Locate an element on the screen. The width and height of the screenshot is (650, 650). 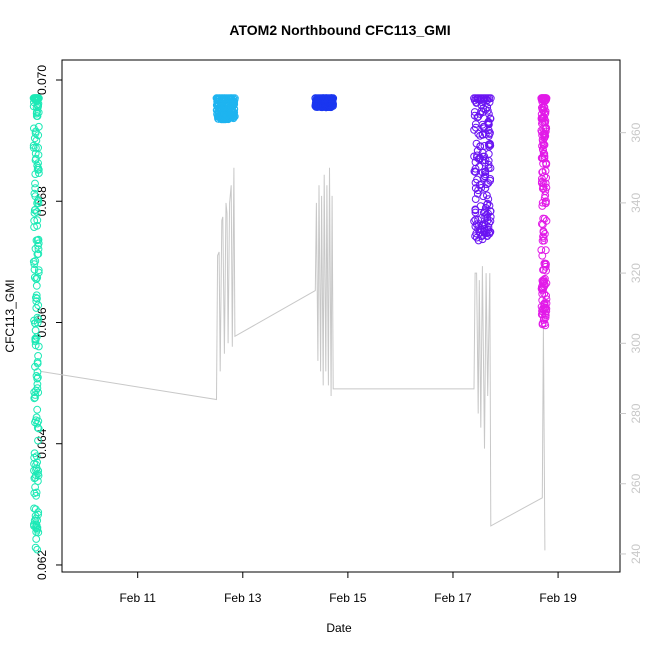
y2-tick-label: 320 is located at coordinates (636, 273).